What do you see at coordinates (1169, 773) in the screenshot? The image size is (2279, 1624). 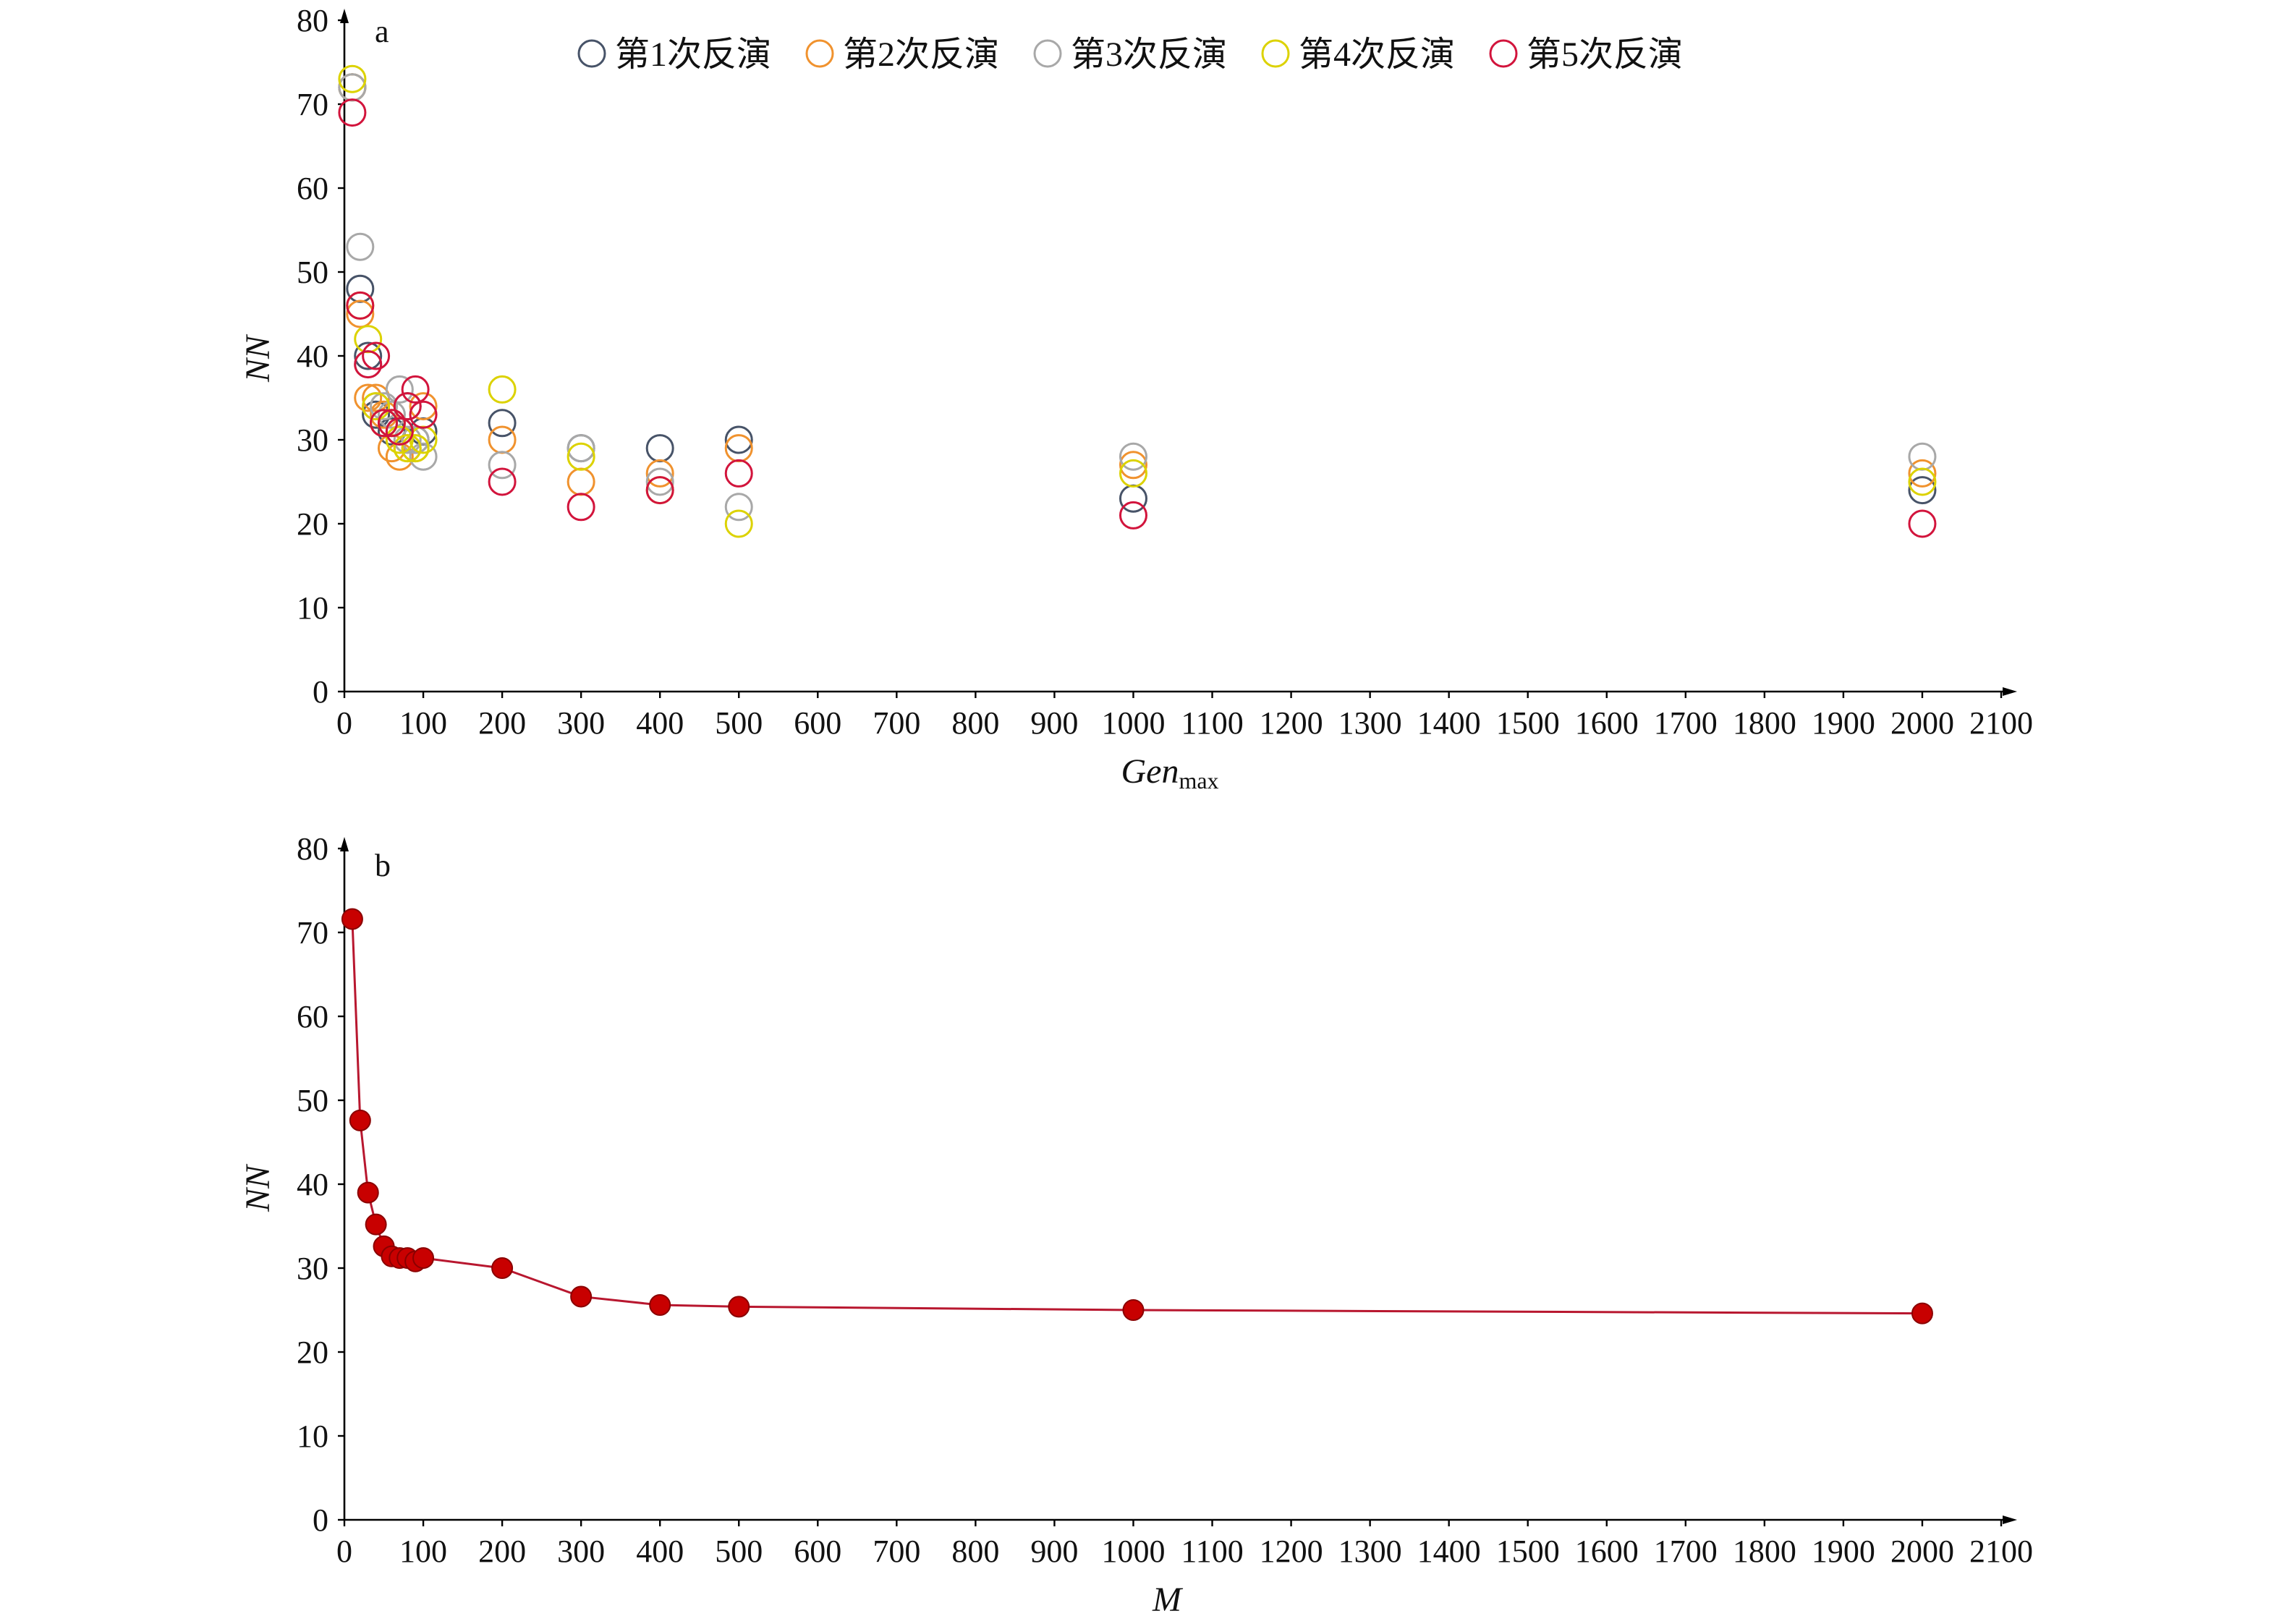 I see `x-axis-title: Genmax` at bounding box center [1169, 773].